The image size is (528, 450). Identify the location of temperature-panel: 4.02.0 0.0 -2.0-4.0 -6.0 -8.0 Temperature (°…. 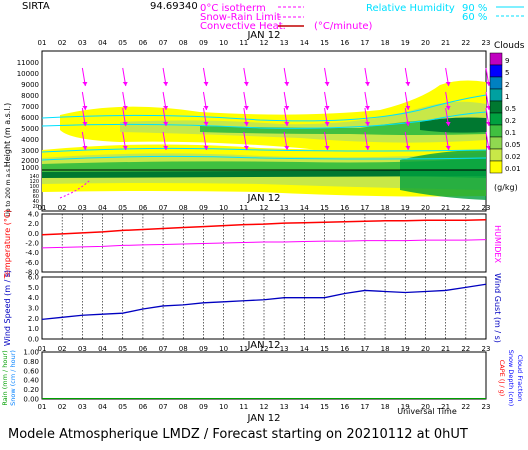
(252, 244).